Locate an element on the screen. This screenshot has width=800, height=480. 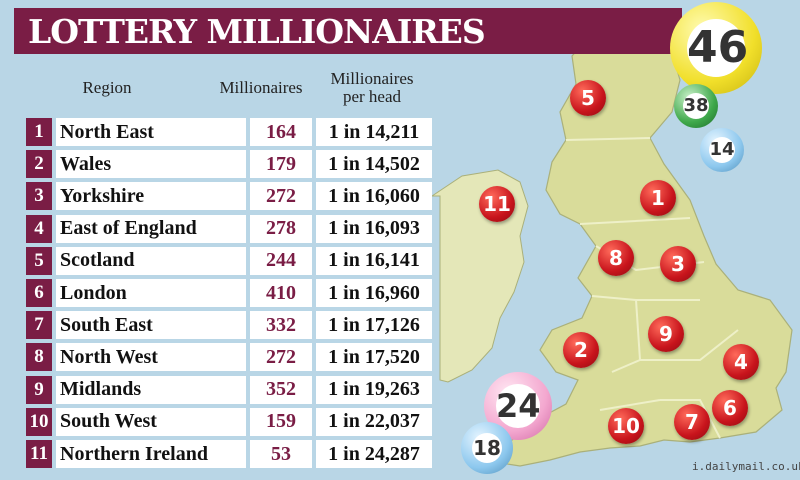
rank-badge: 7 is located at coordinates (39, 325).